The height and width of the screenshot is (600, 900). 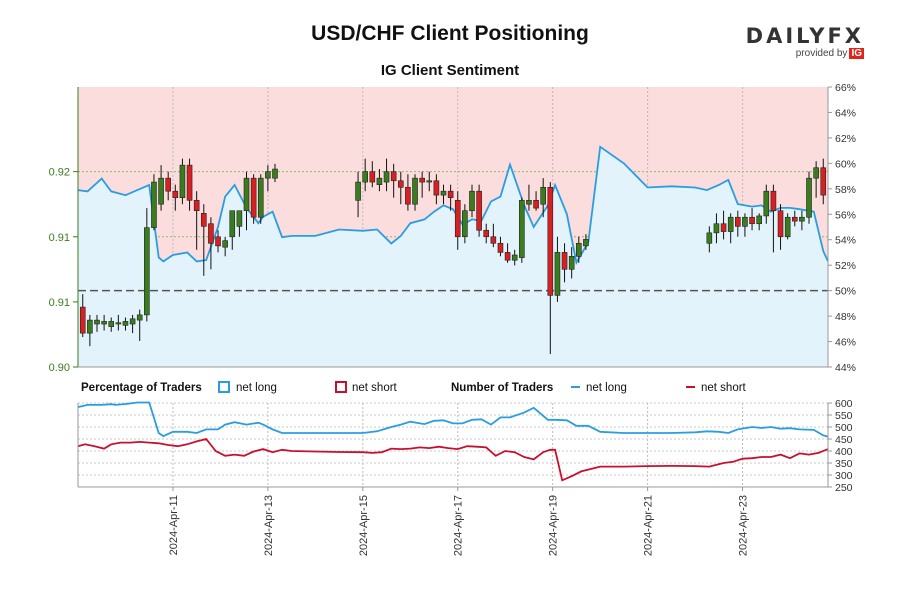 I want to click on count-tick-label: 500, so click(x=844, y=428).